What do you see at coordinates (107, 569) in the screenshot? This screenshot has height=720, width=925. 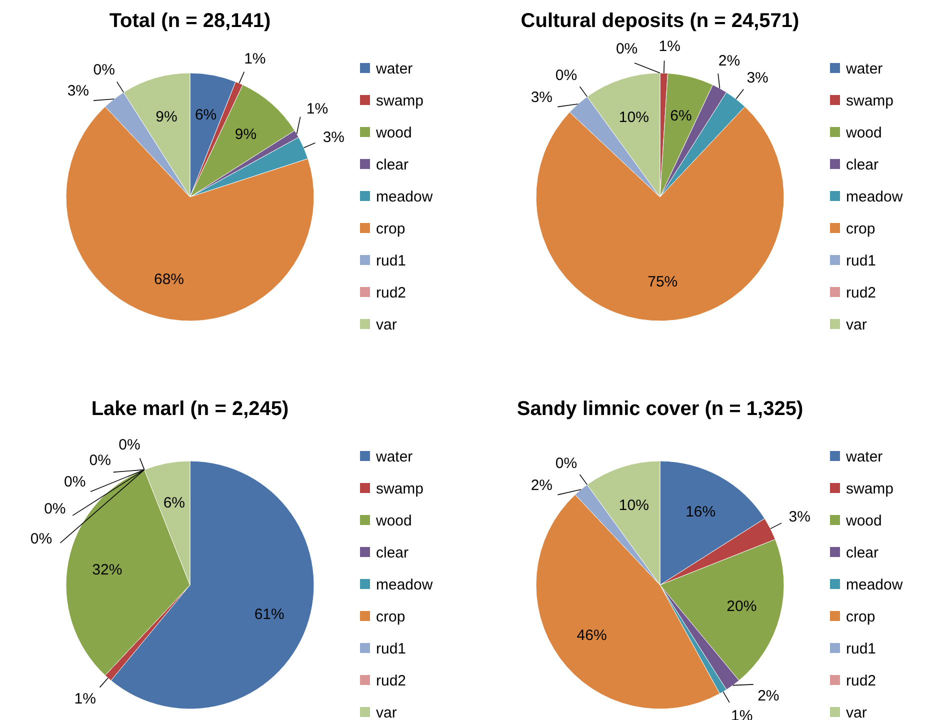 I see `data-label: 32%` at bounding box center [107, 569].